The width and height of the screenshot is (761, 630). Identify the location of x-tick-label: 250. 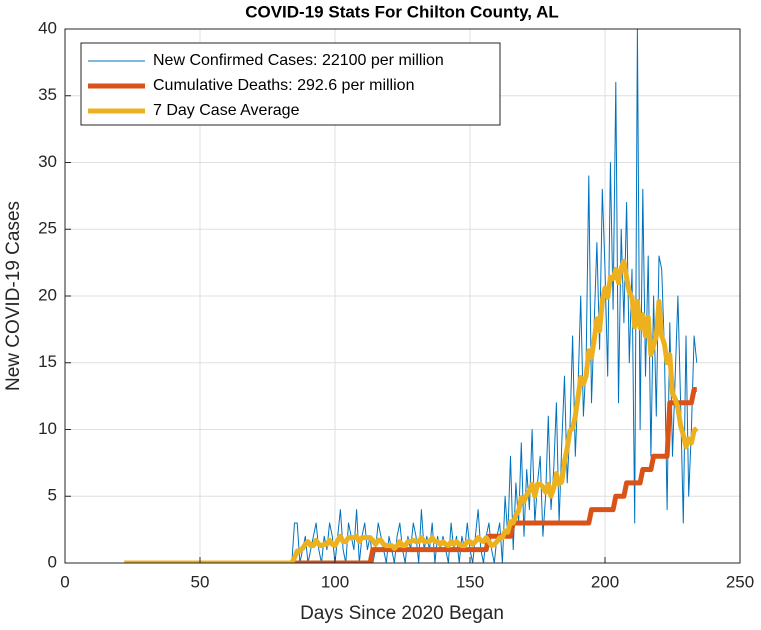
(740, 581).